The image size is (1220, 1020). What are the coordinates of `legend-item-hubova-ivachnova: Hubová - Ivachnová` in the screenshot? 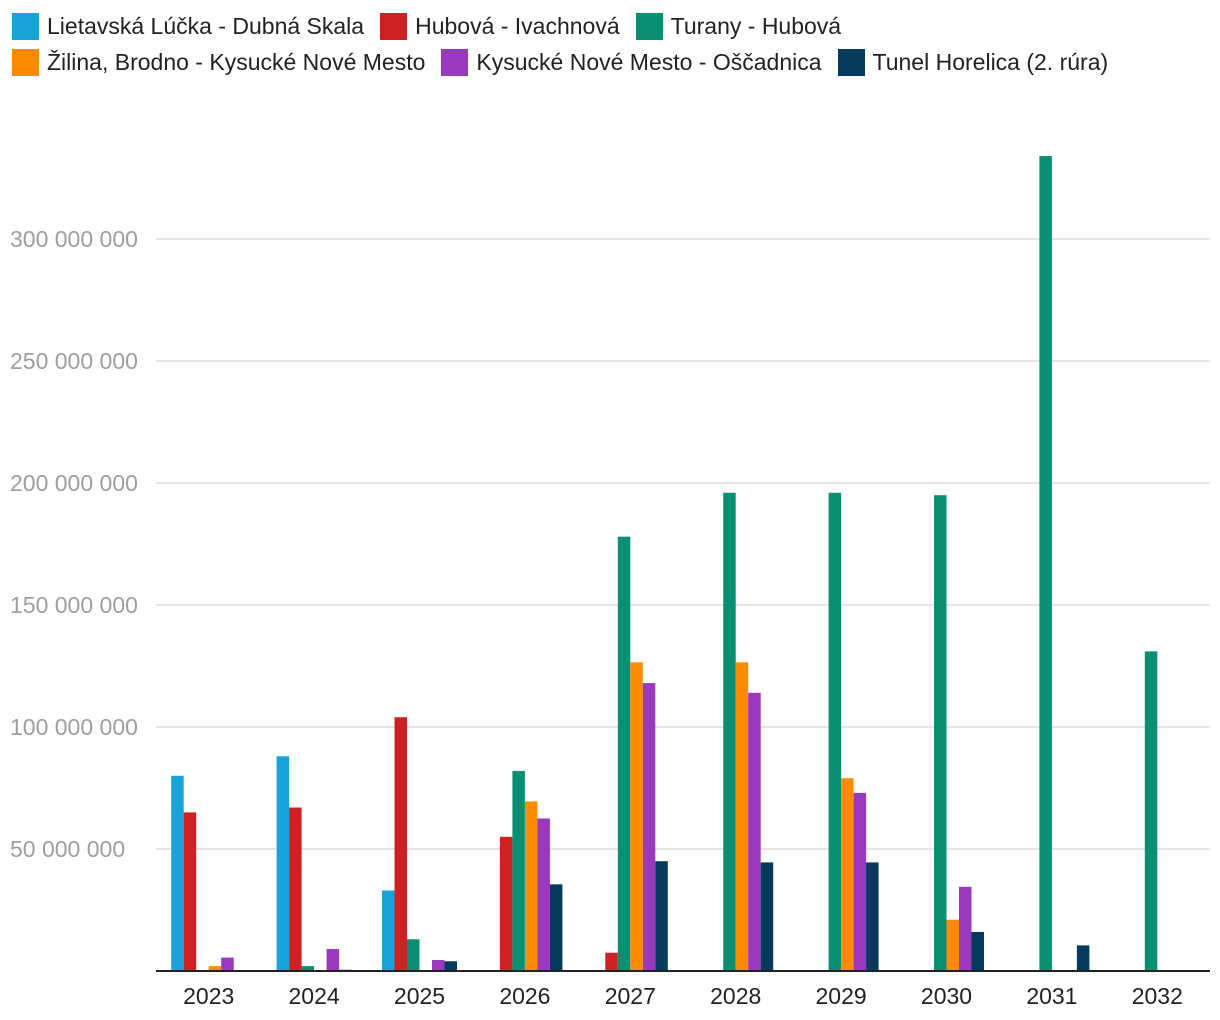 It's located at (500, 26).